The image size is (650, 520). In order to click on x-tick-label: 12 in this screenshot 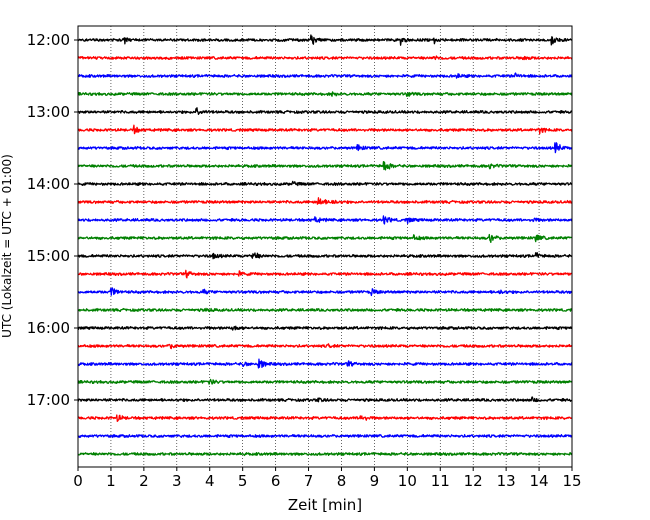, I will do `click(473, 481)`.